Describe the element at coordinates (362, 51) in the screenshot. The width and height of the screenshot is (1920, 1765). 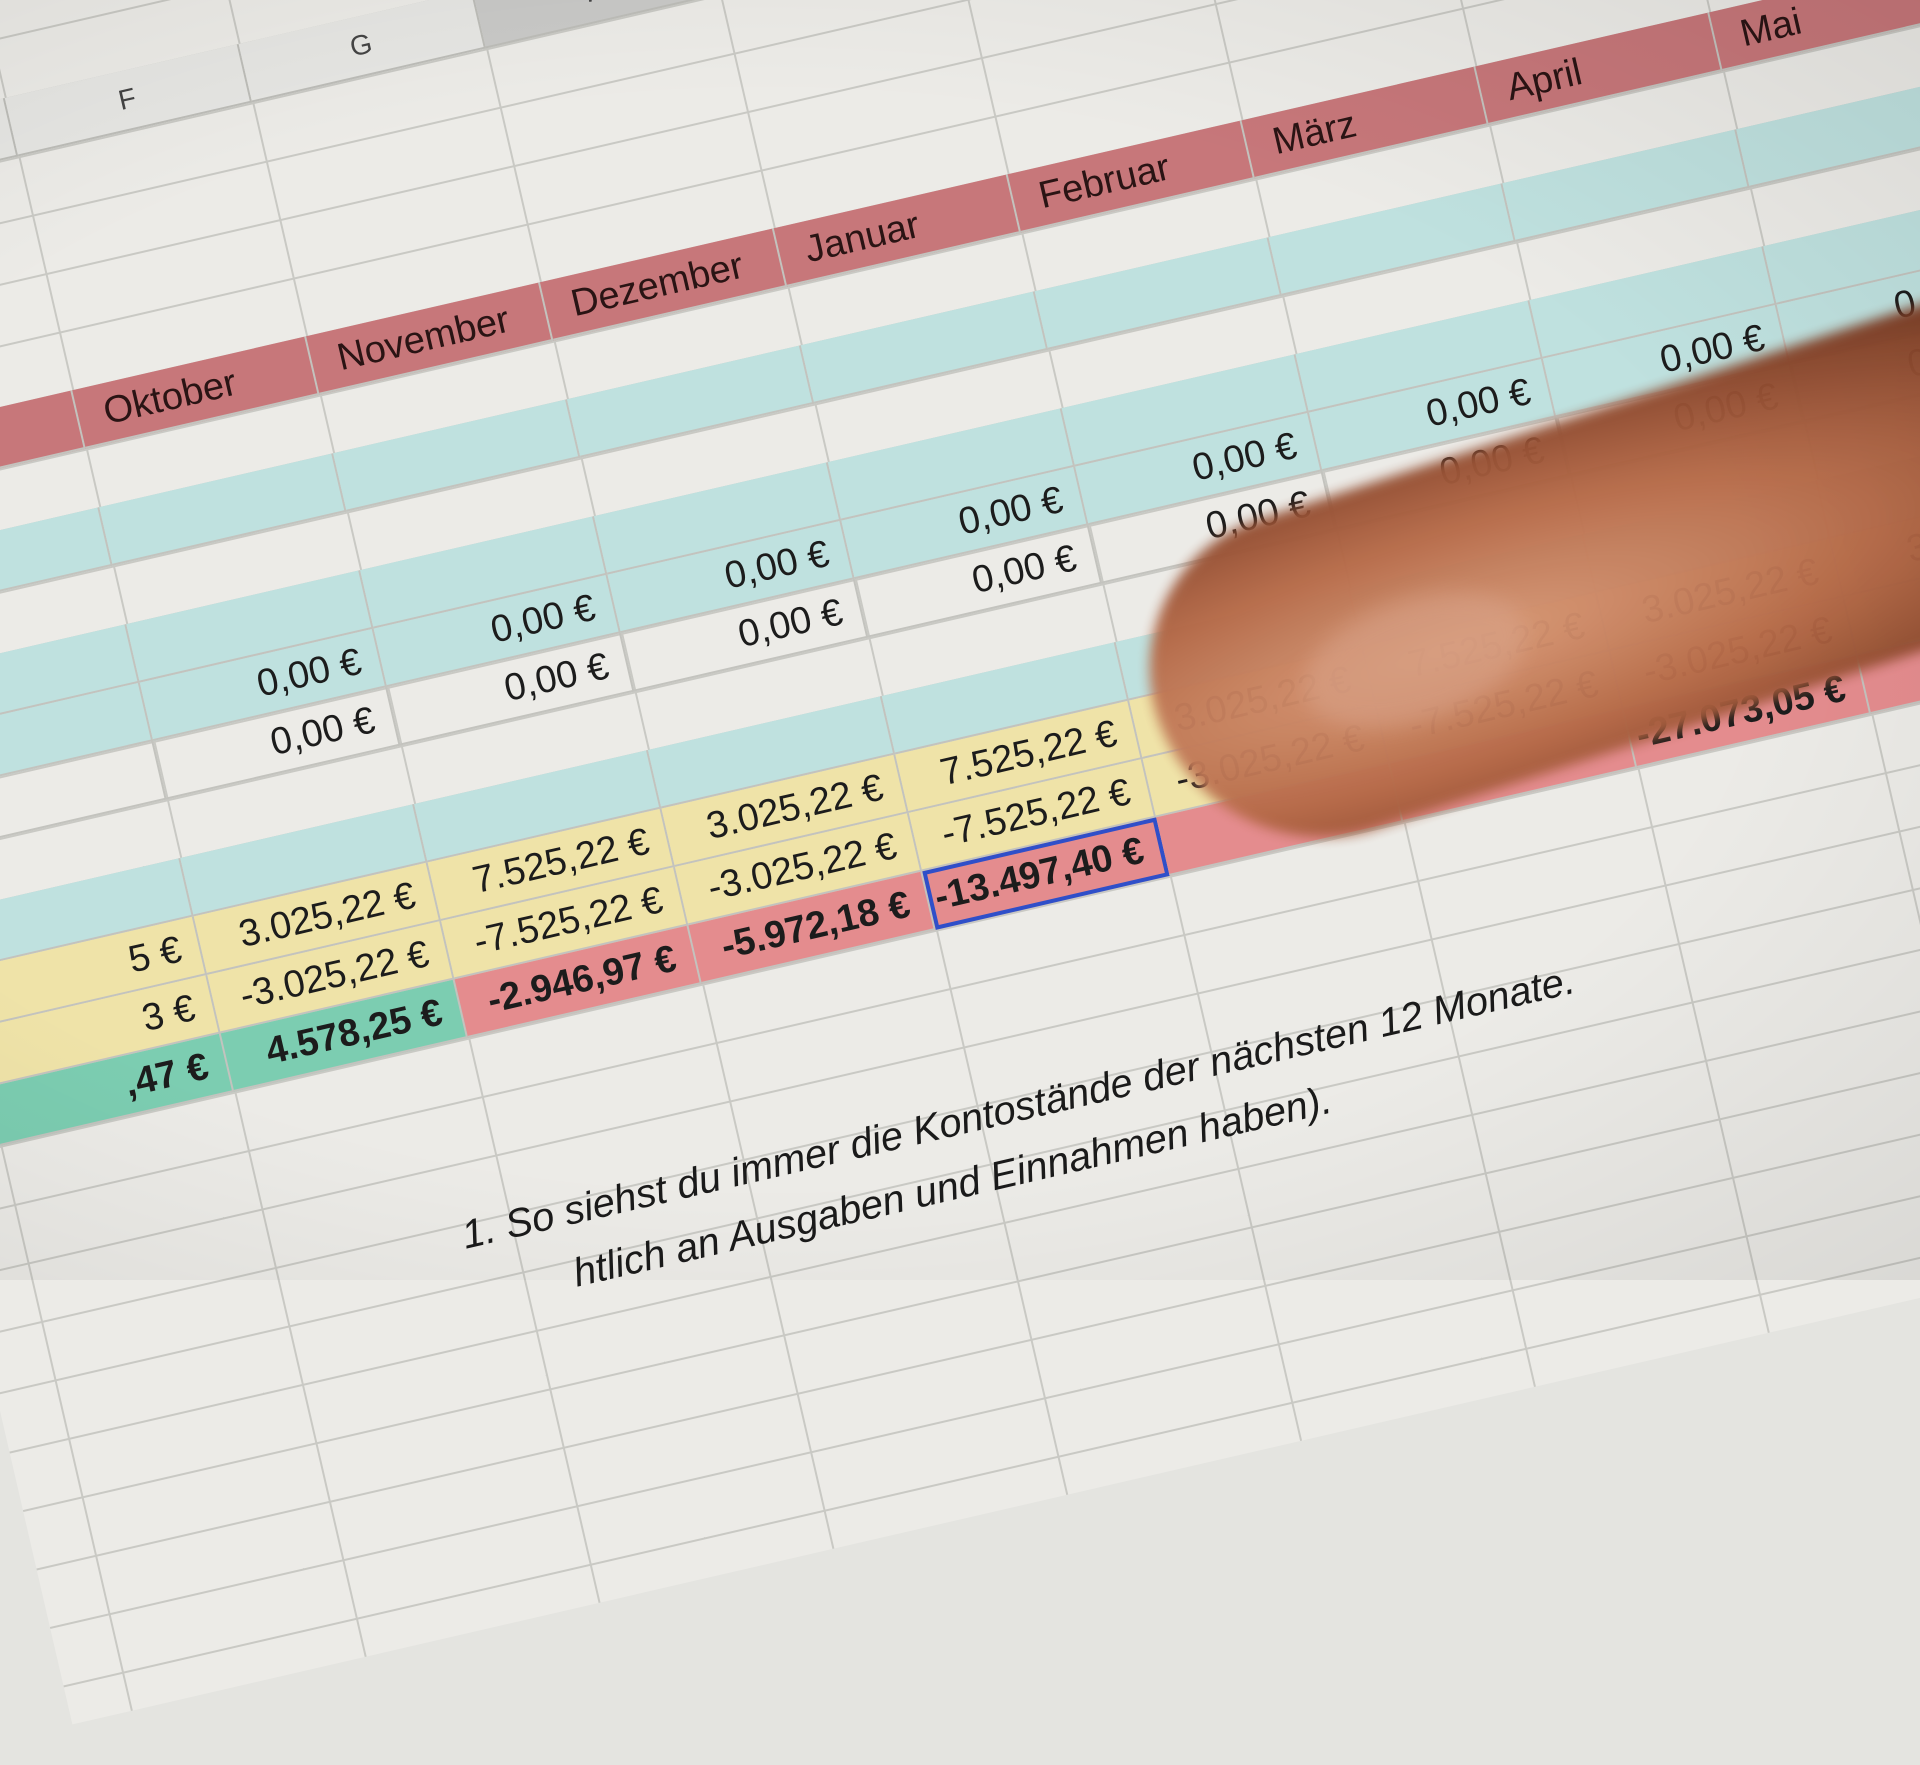
I see `column-header: G` at that location.